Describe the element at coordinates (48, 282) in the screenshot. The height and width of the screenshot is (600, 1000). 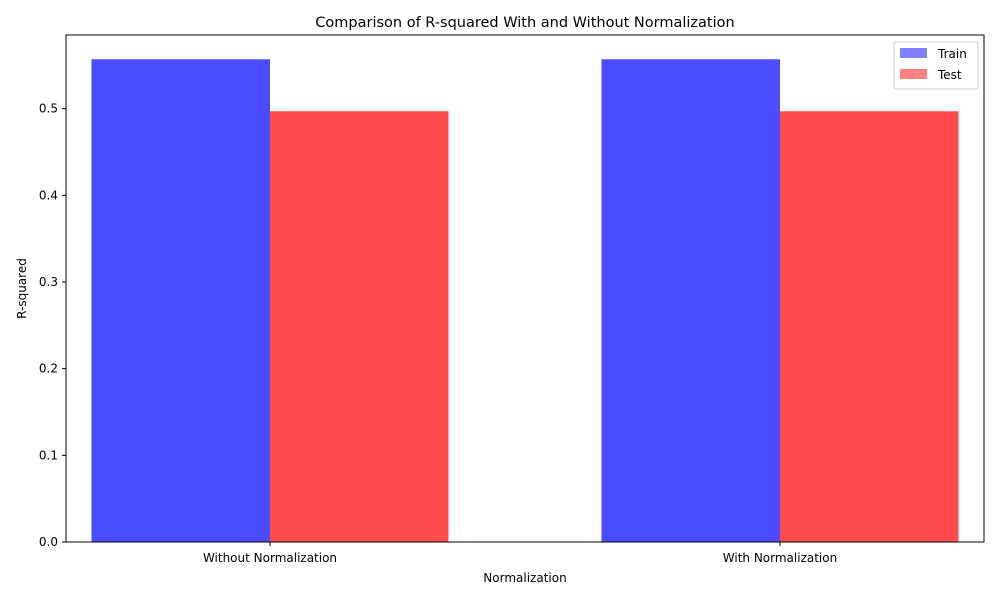
I see `y-tick-label: 0.3` at that location.